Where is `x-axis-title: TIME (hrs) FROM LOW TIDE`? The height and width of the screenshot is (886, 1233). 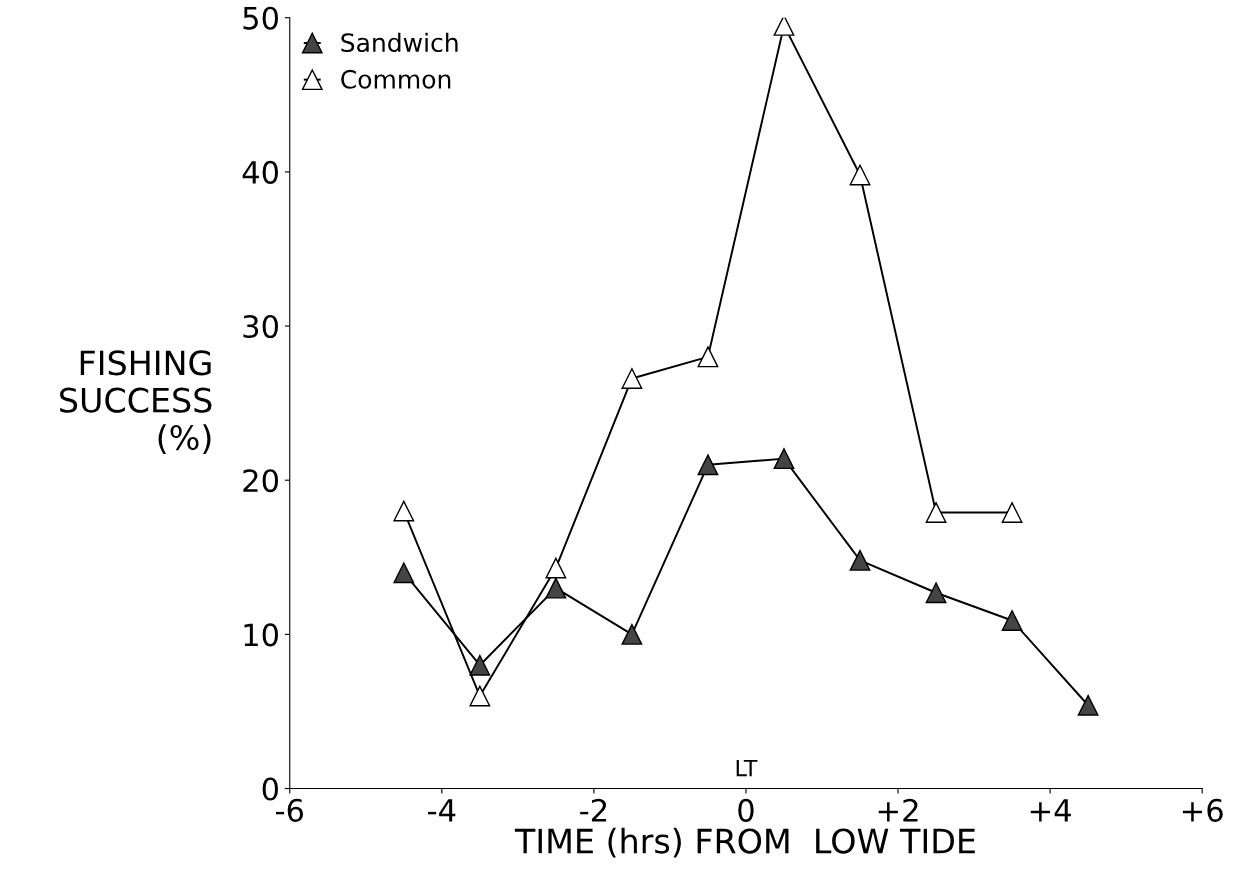 x-axis-title: TIME (hrs) FROM LOW TIDE is located at coordinates (744, 842).